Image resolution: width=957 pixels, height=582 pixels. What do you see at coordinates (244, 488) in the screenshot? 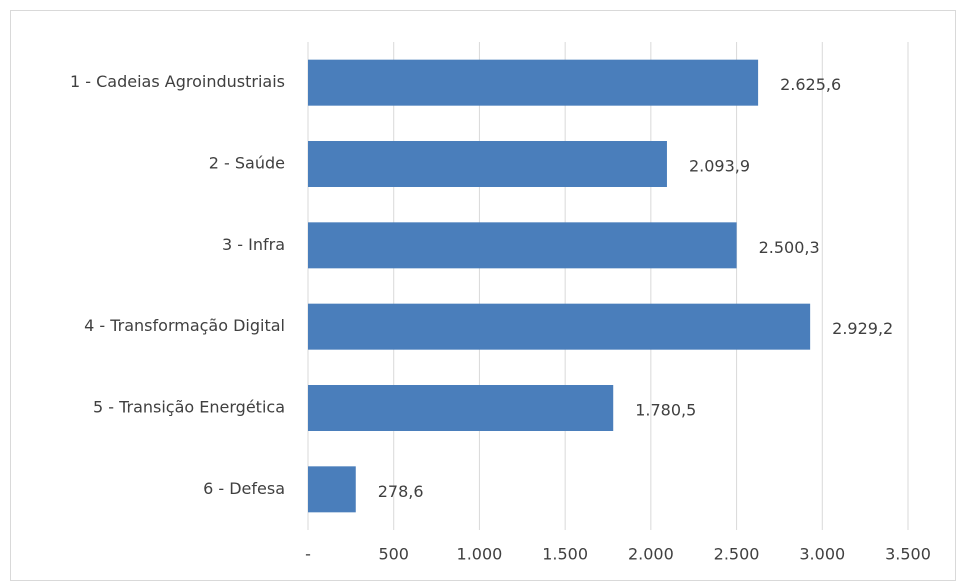
I see `y-tick-label: 6 - Defesa` at bounding box center [244, 488].